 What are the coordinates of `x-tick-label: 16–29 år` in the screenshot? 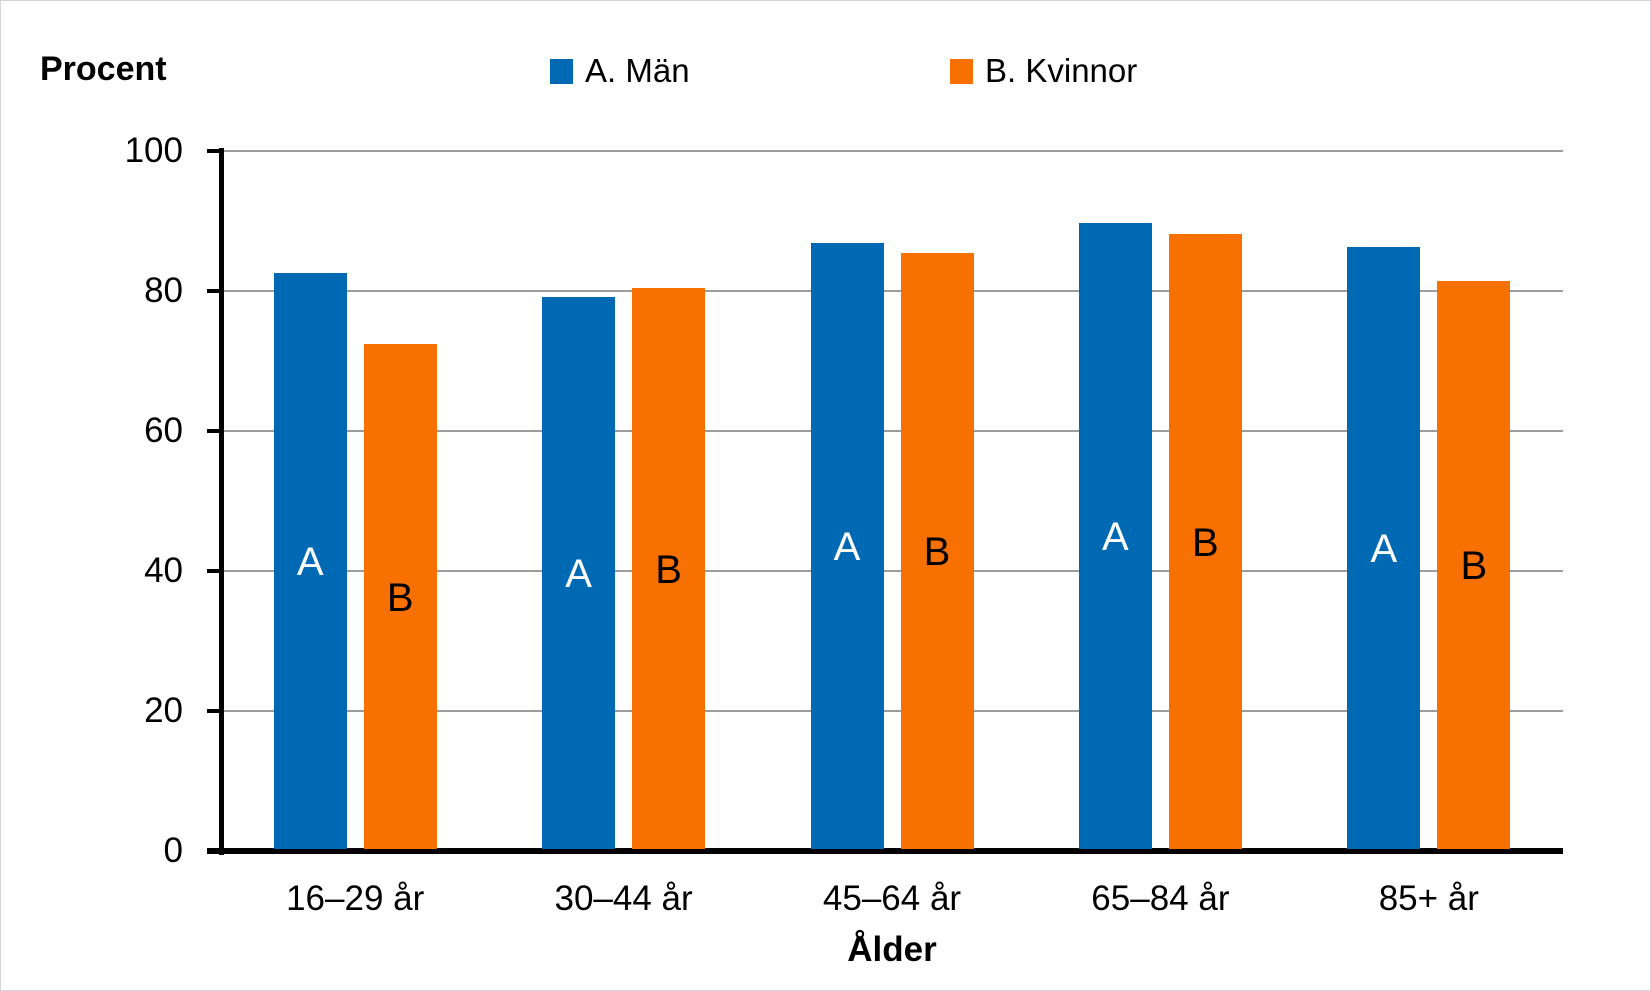 It's located at (355, 898).